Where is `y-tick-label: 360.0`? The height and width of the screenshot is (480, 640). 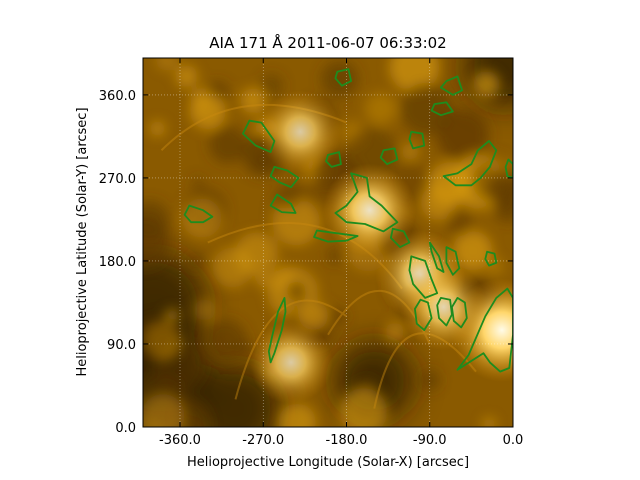 y-tick-label: 360.0 is located at coordinates (117, 96).